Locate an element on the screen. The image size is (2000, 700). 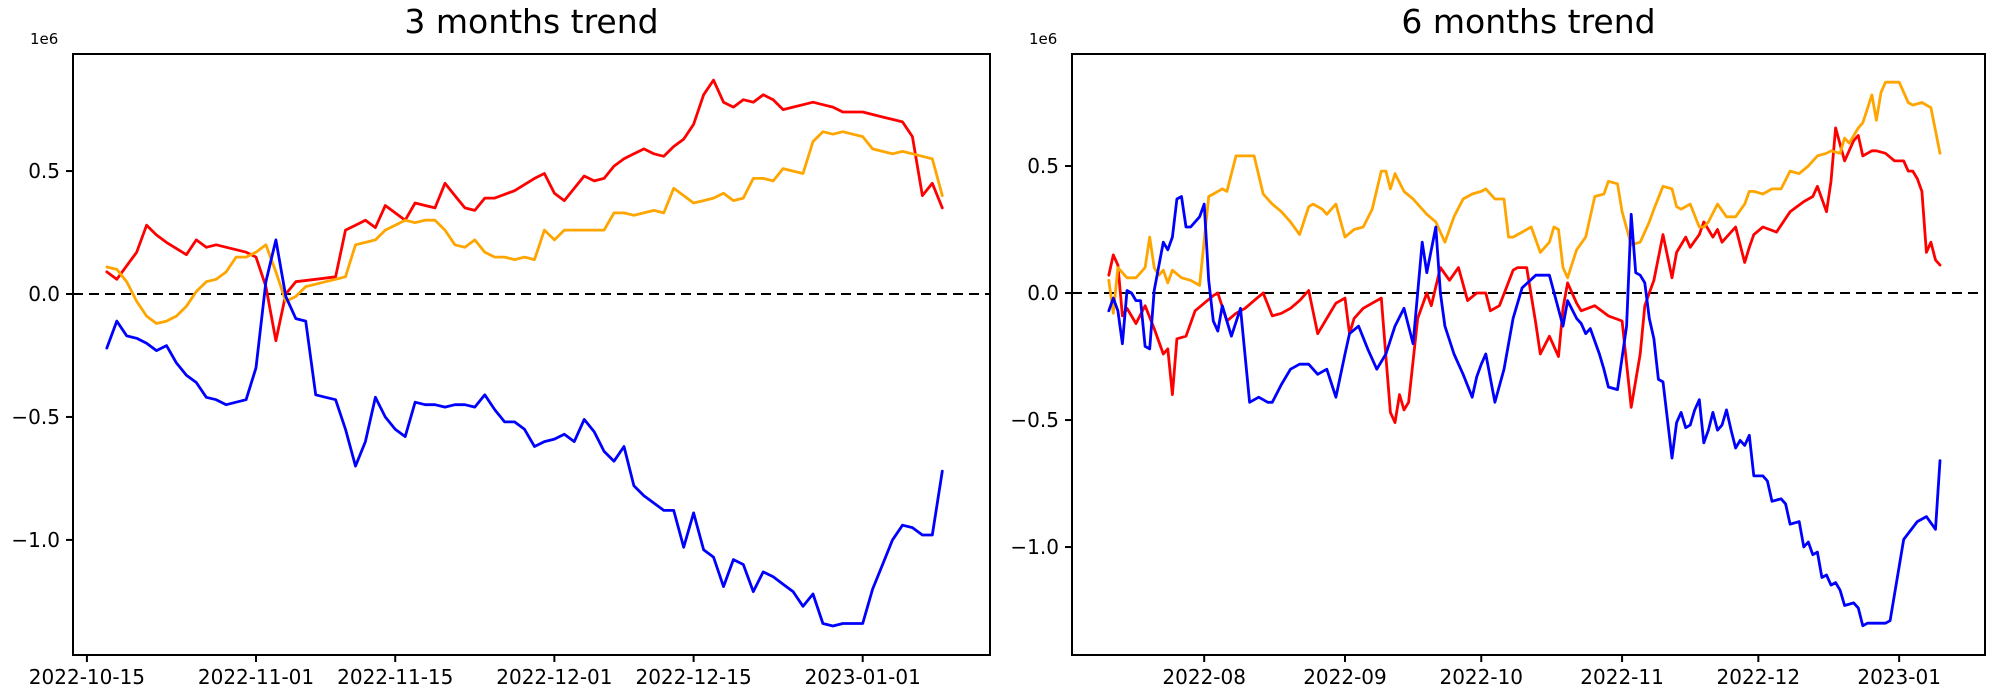
right-y-tick-label: −0.5 is located at coordinates (1034, 420).